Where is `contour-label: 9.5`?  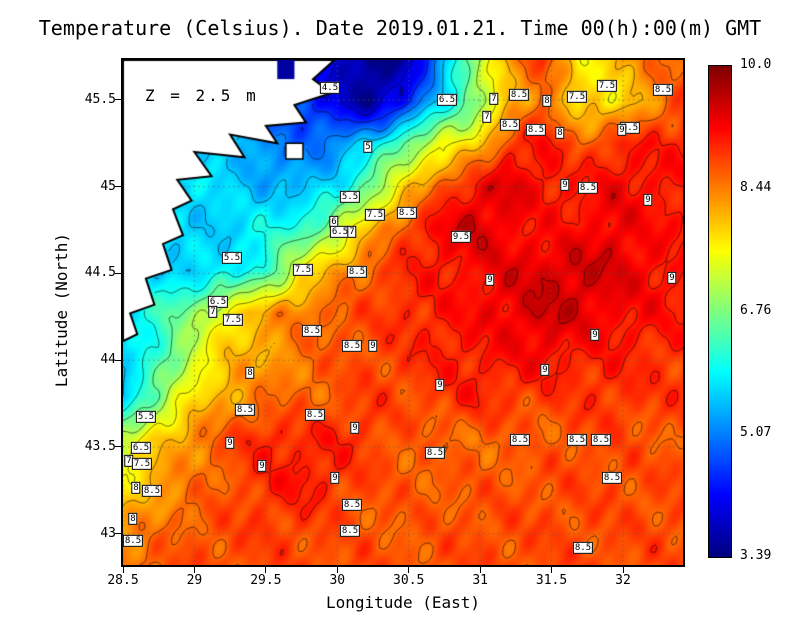
contour-label: 9.5 is located at coordinates (461, 237).